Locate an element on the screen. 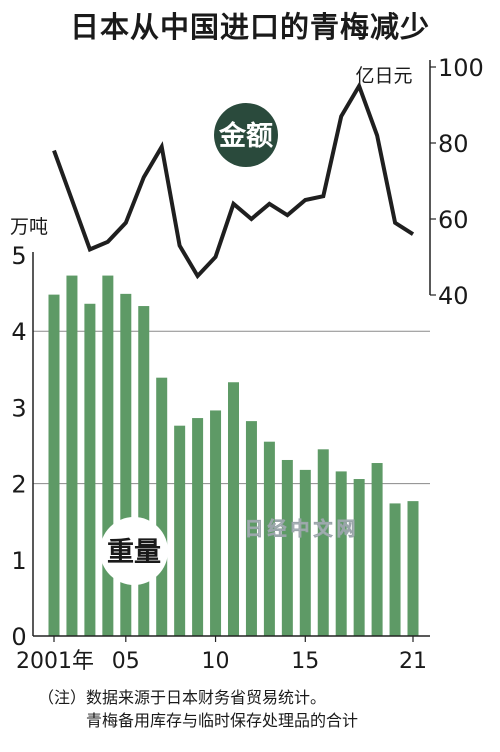 The image size is (500, 752). bar-2007 is located at coordinates (162, 506).